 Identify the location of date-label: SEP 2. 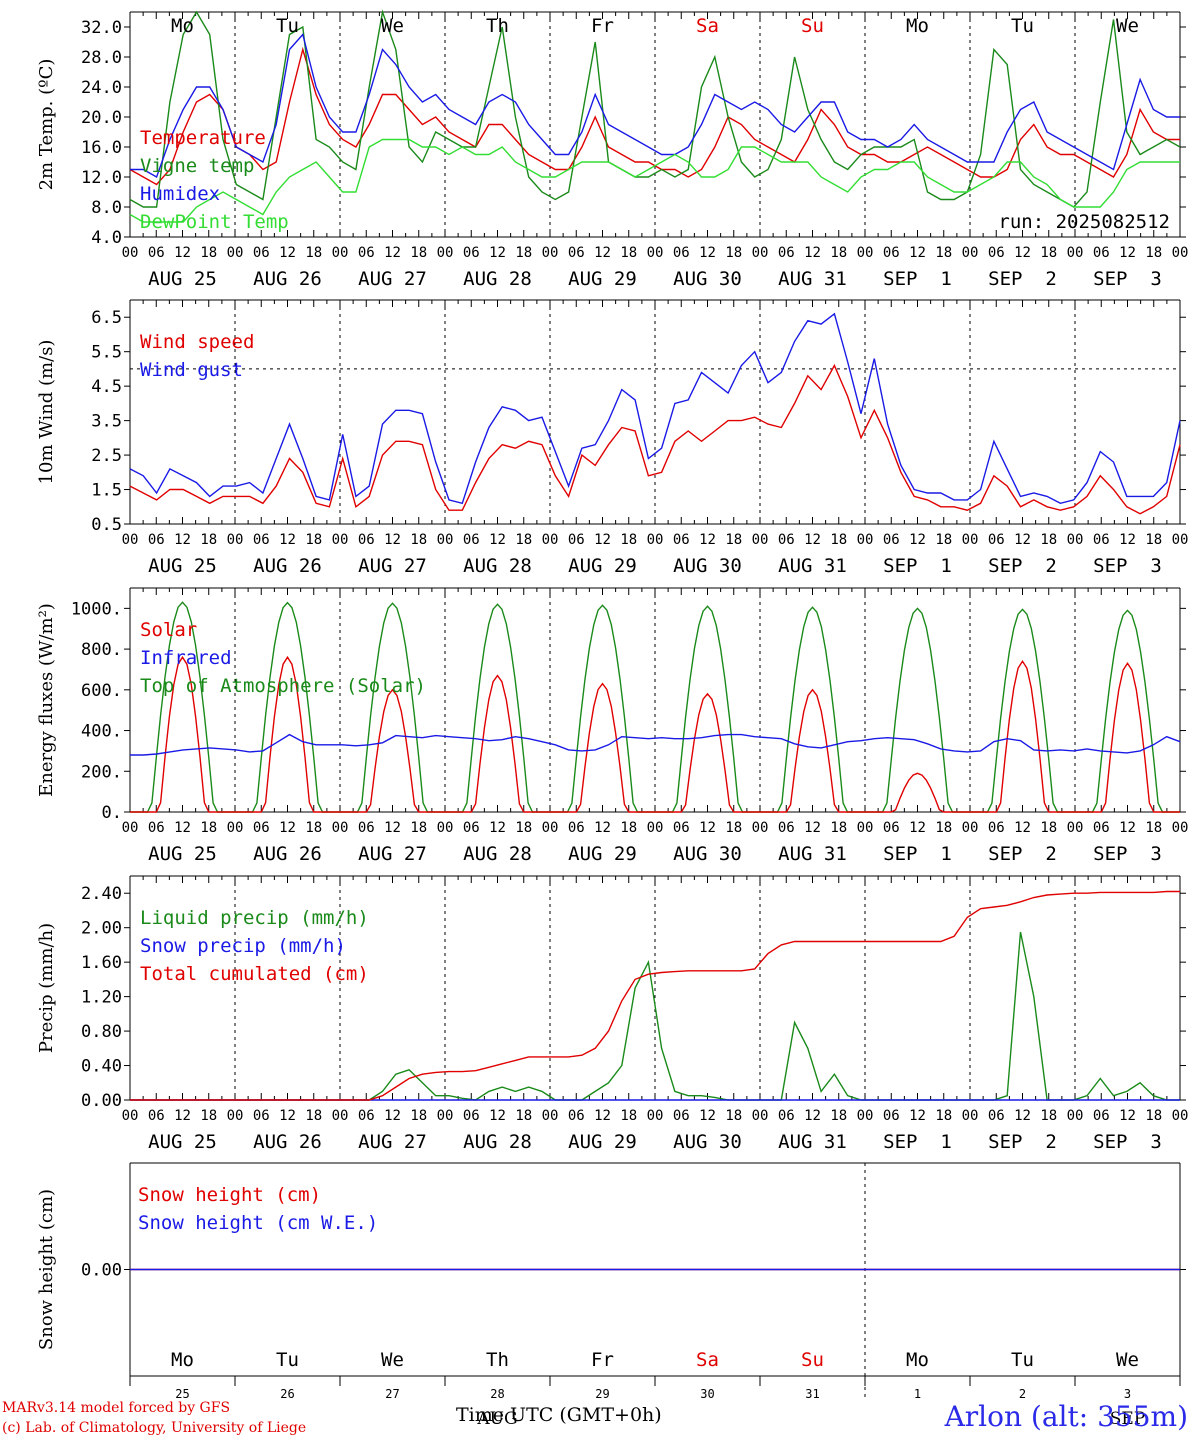
(1022, 566).